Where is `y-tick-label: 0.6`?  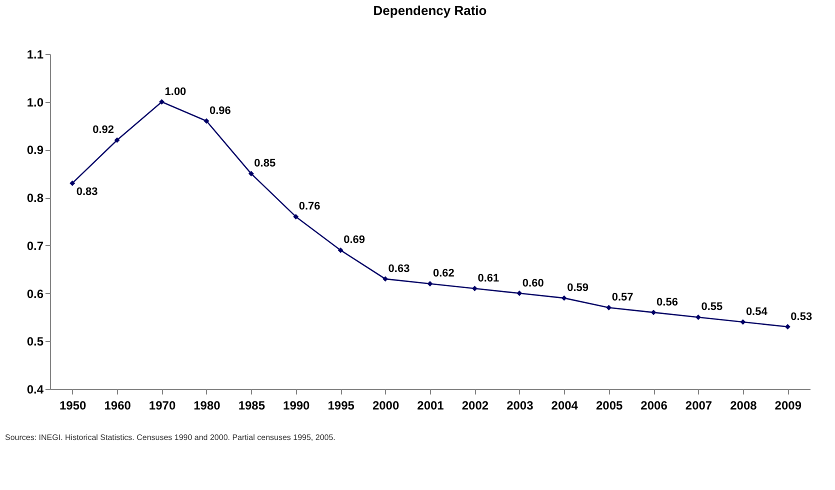
y-tick-label: 0.6 is located at coordinates (35, 293).